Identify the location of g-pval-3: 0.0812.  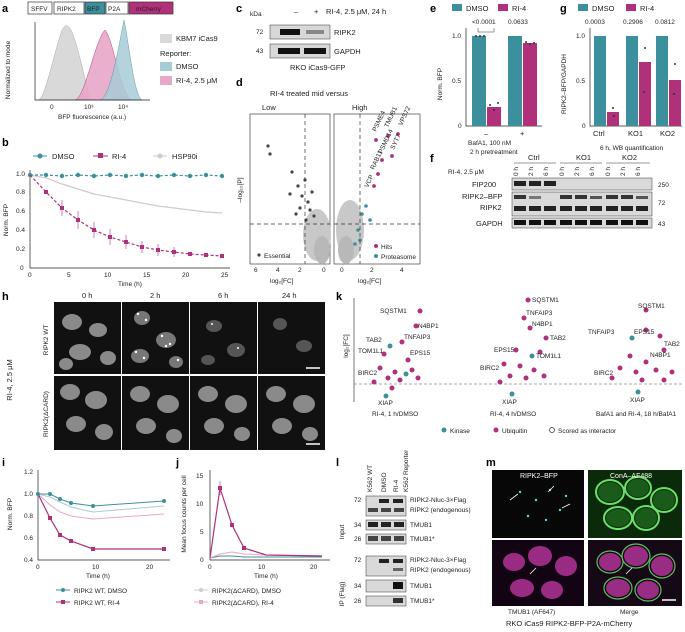
(665, 22).